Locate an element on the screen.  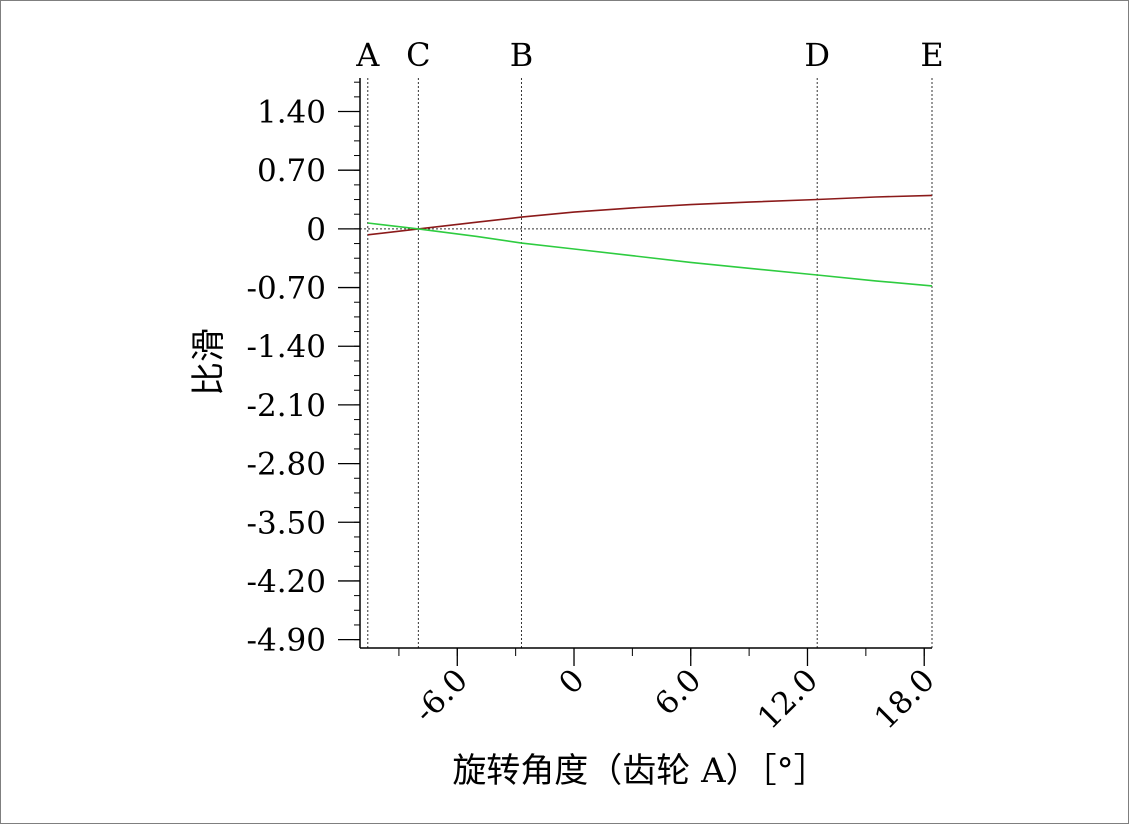
marker-label-D: D is located at coordinates (817, 55).